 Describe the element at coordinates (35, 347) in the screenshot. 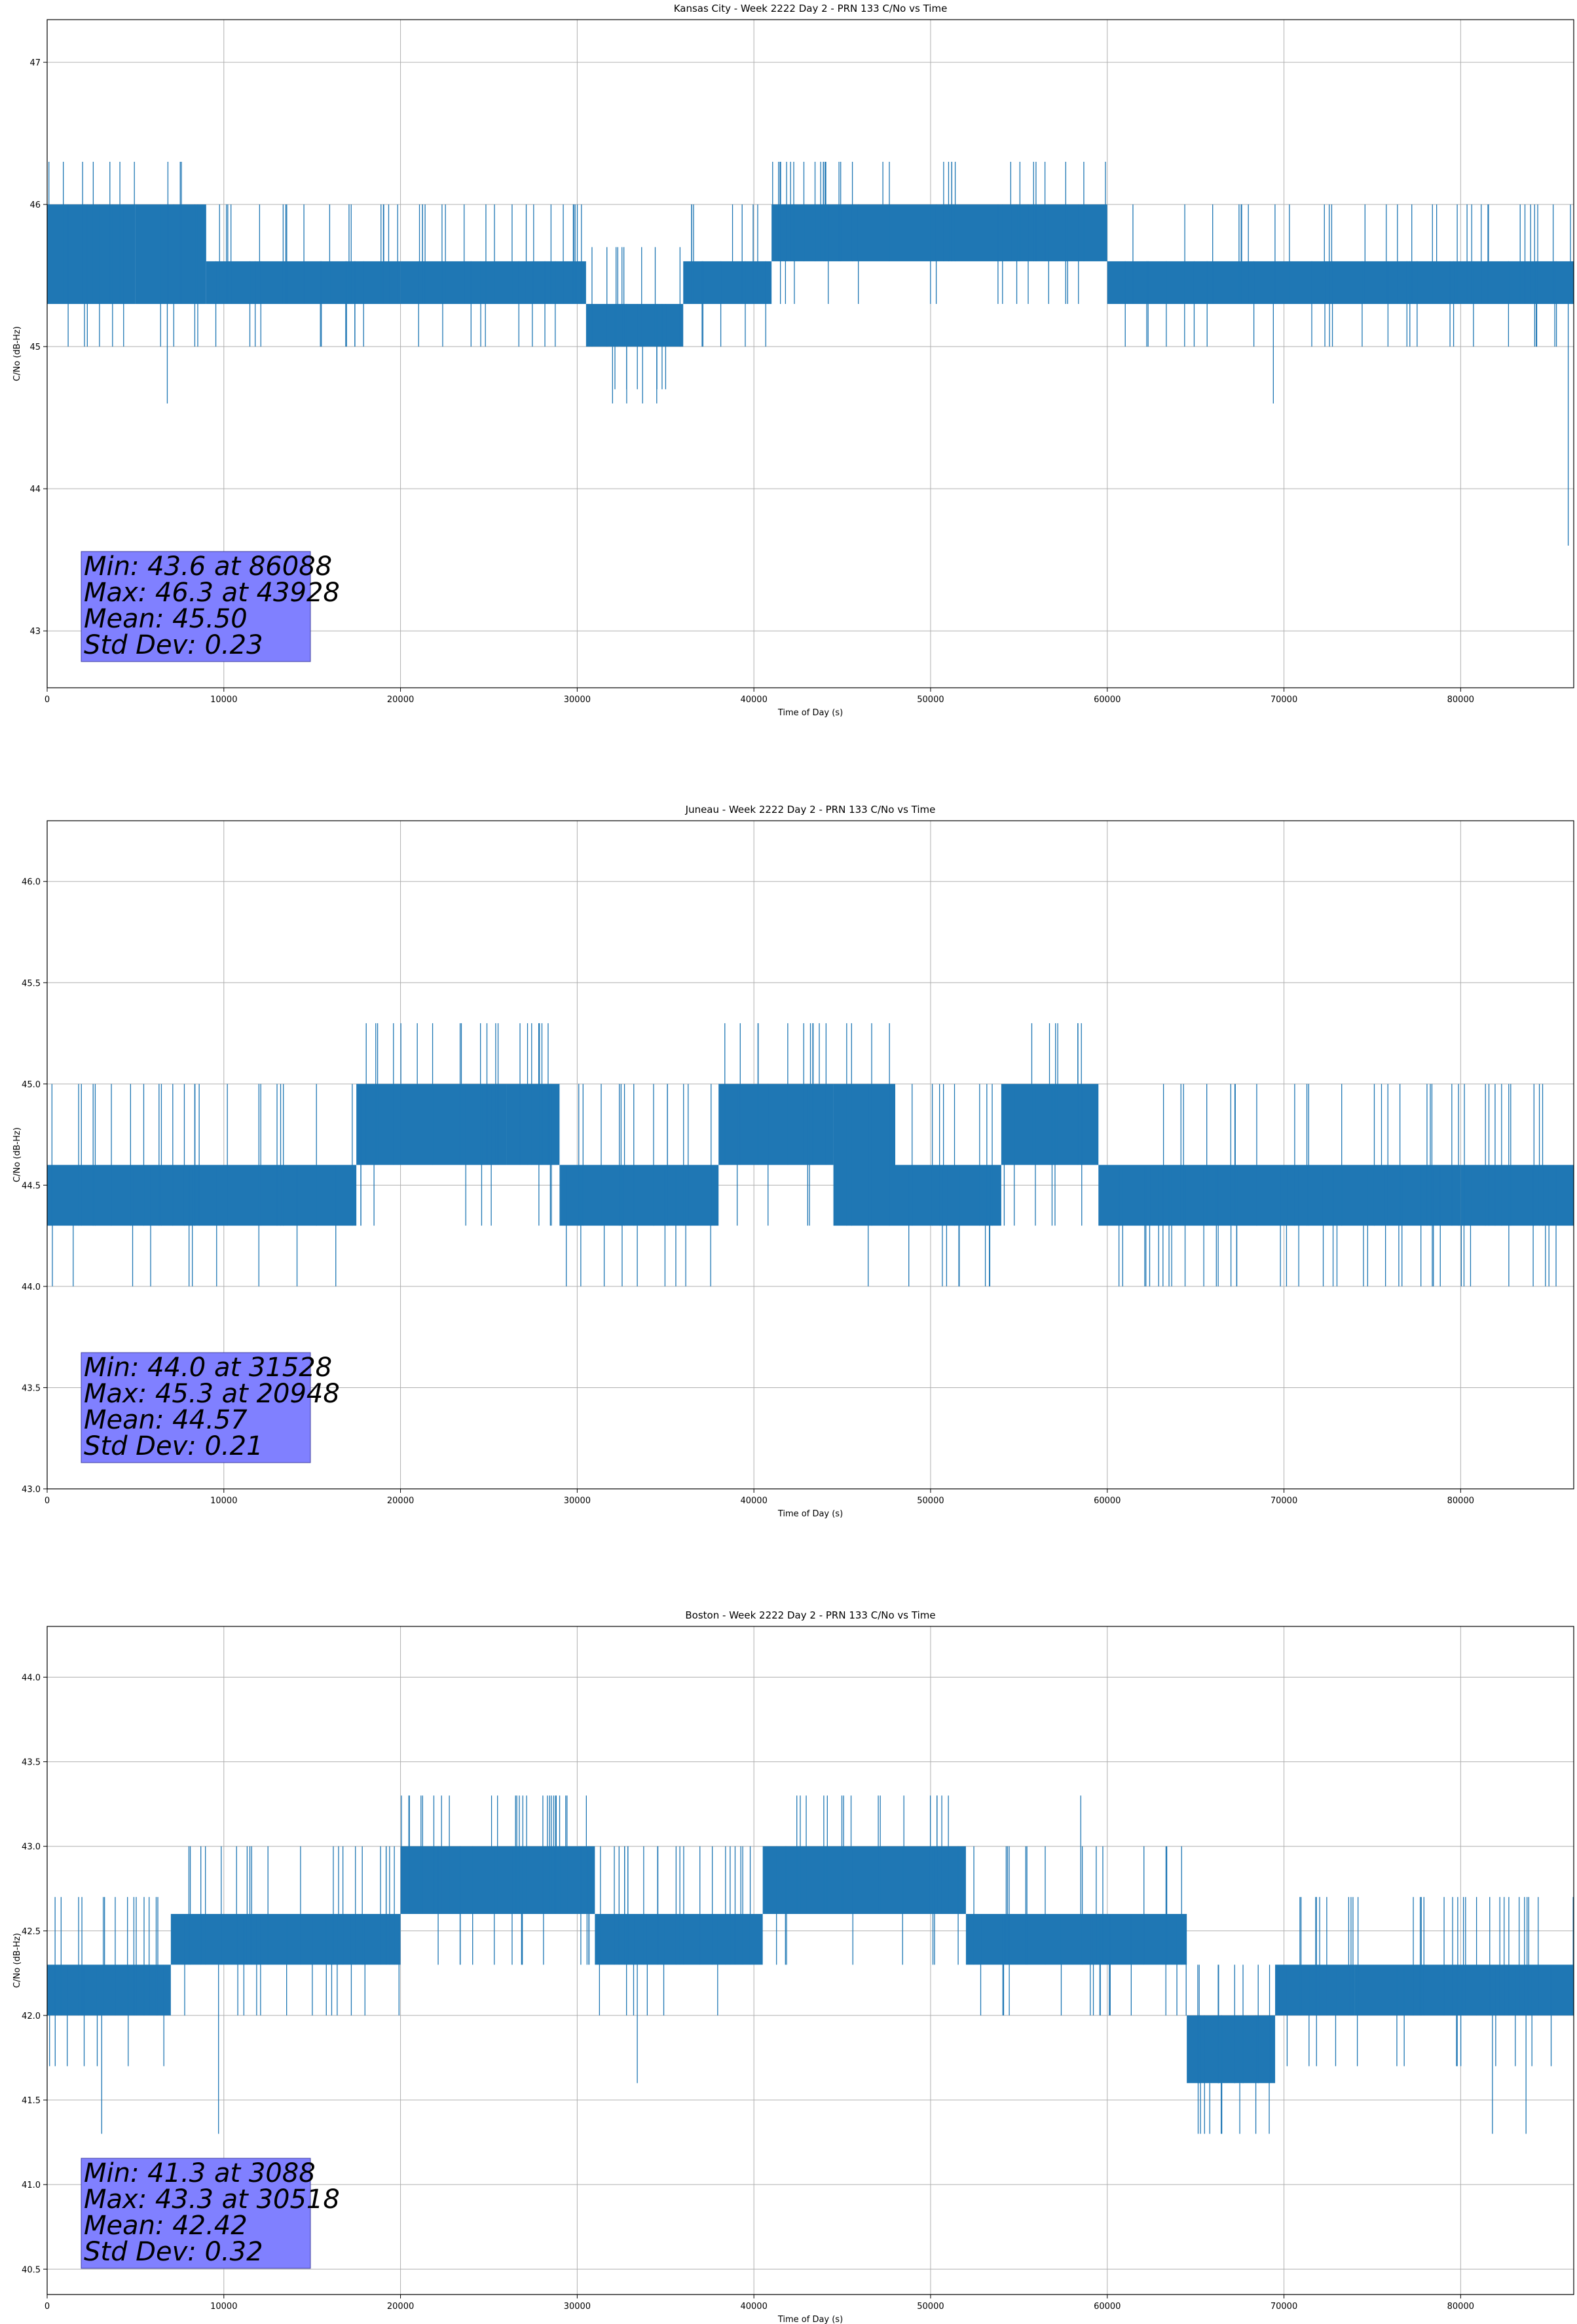

I see `y-tick-label: 45` at that location.